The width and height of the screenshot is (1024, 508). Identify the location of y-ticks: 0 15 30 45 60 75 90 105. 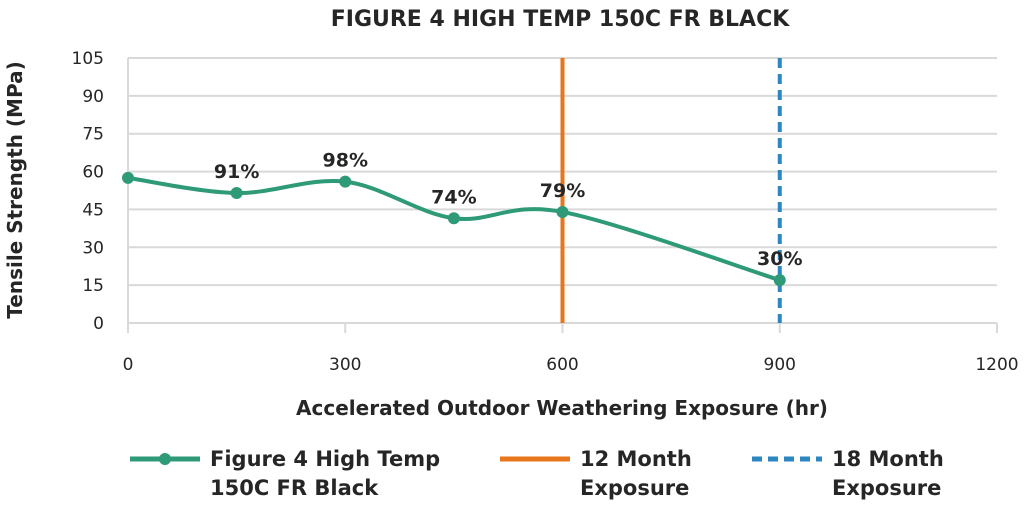
(88, 191).